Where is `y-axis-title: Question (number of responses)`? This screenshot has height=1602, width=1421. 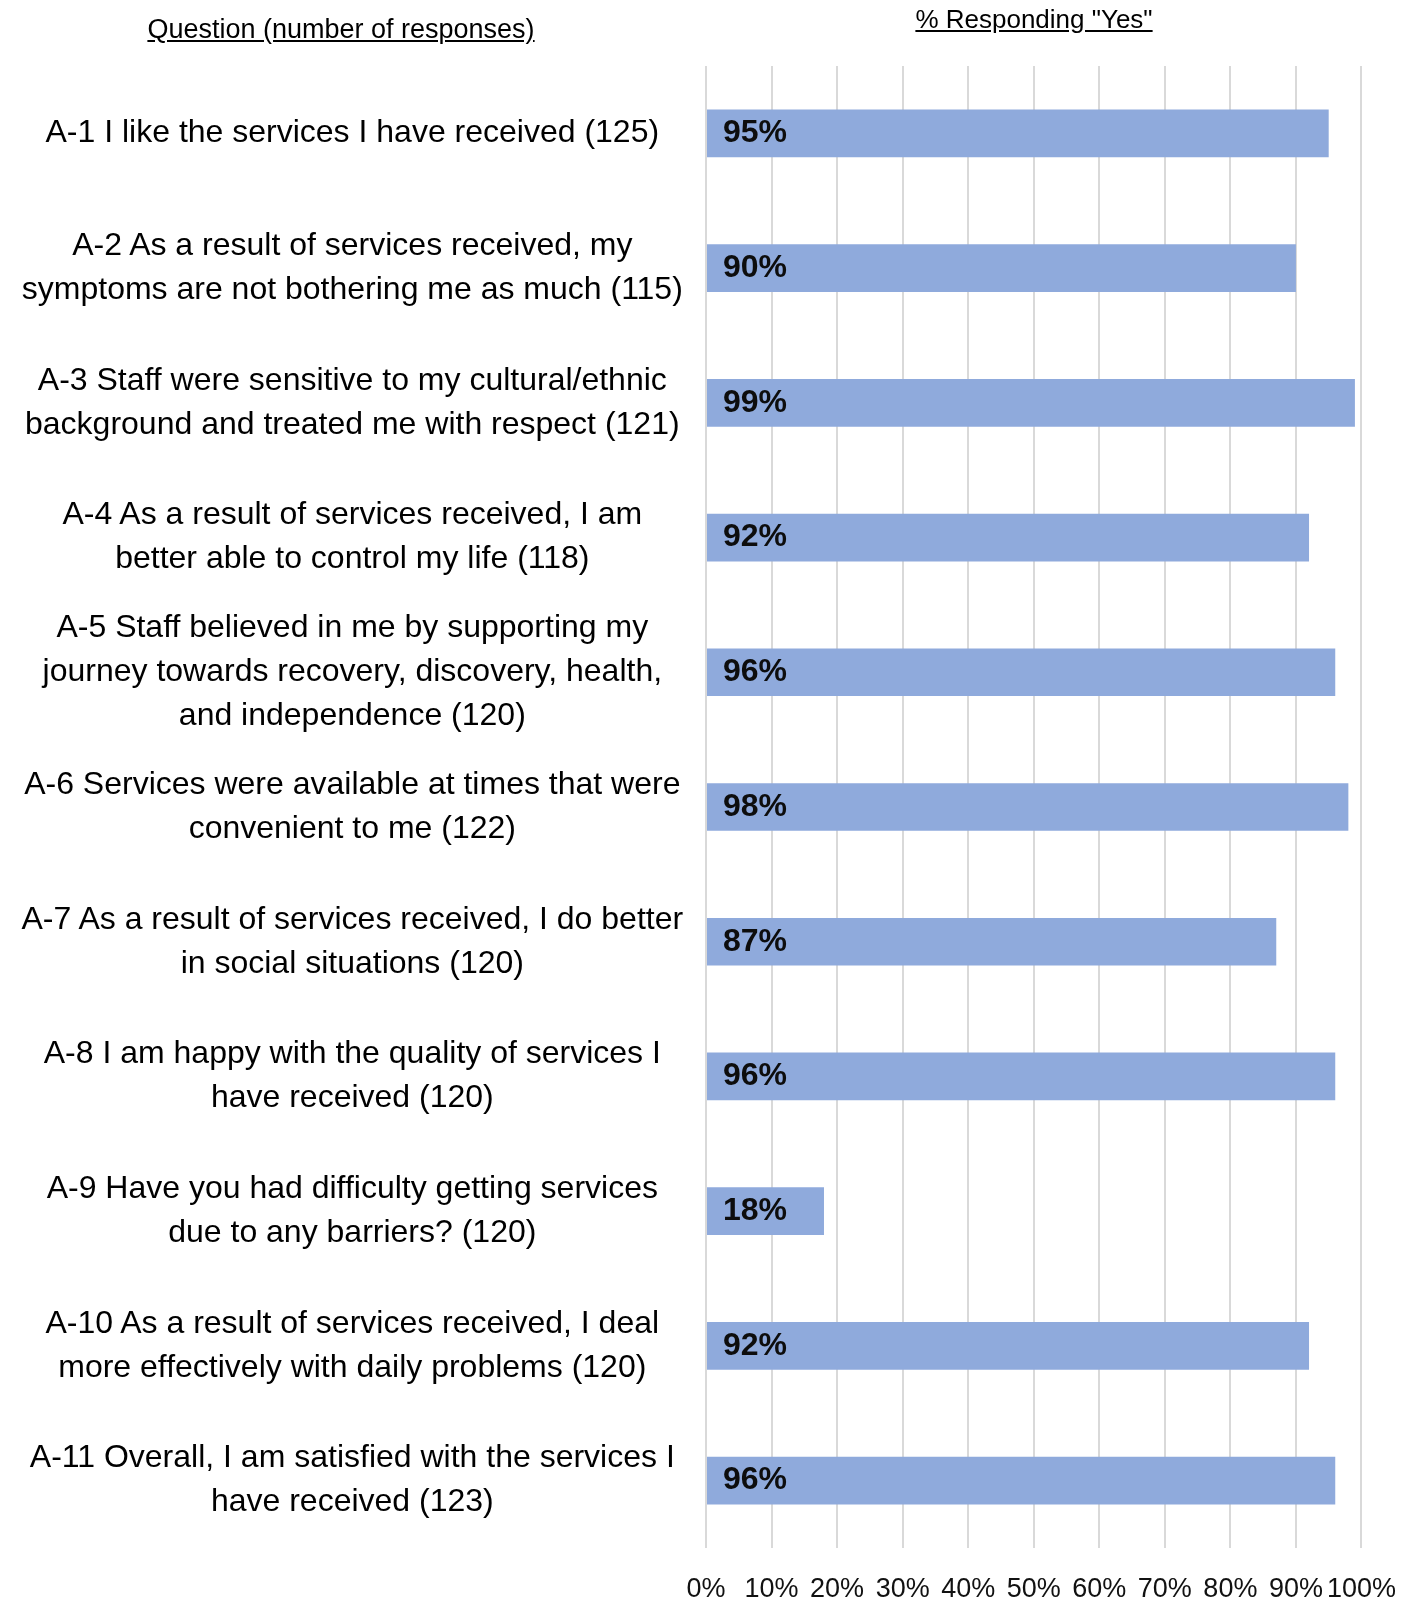 y-axis-title: Question (number of responses) is located at coordinates (341, 29).